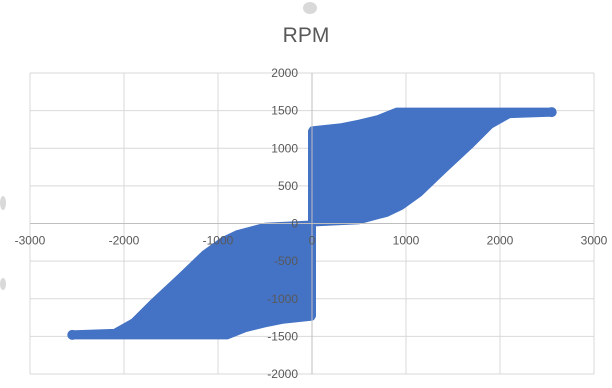 The image size is (612, 388). Describe the element at coordinates (288, 186) in the screenshot. I see `y-tick-label: 500` at that location.